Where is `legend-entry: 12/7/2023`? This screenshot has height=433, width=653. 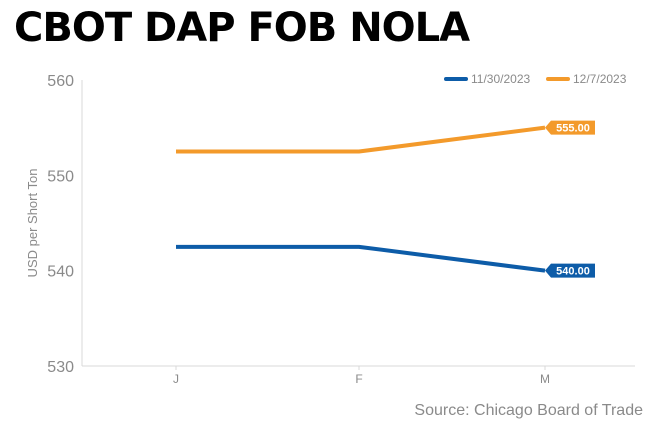
legend-entry: 12/7/2023 is located at coordinates (600, 79).